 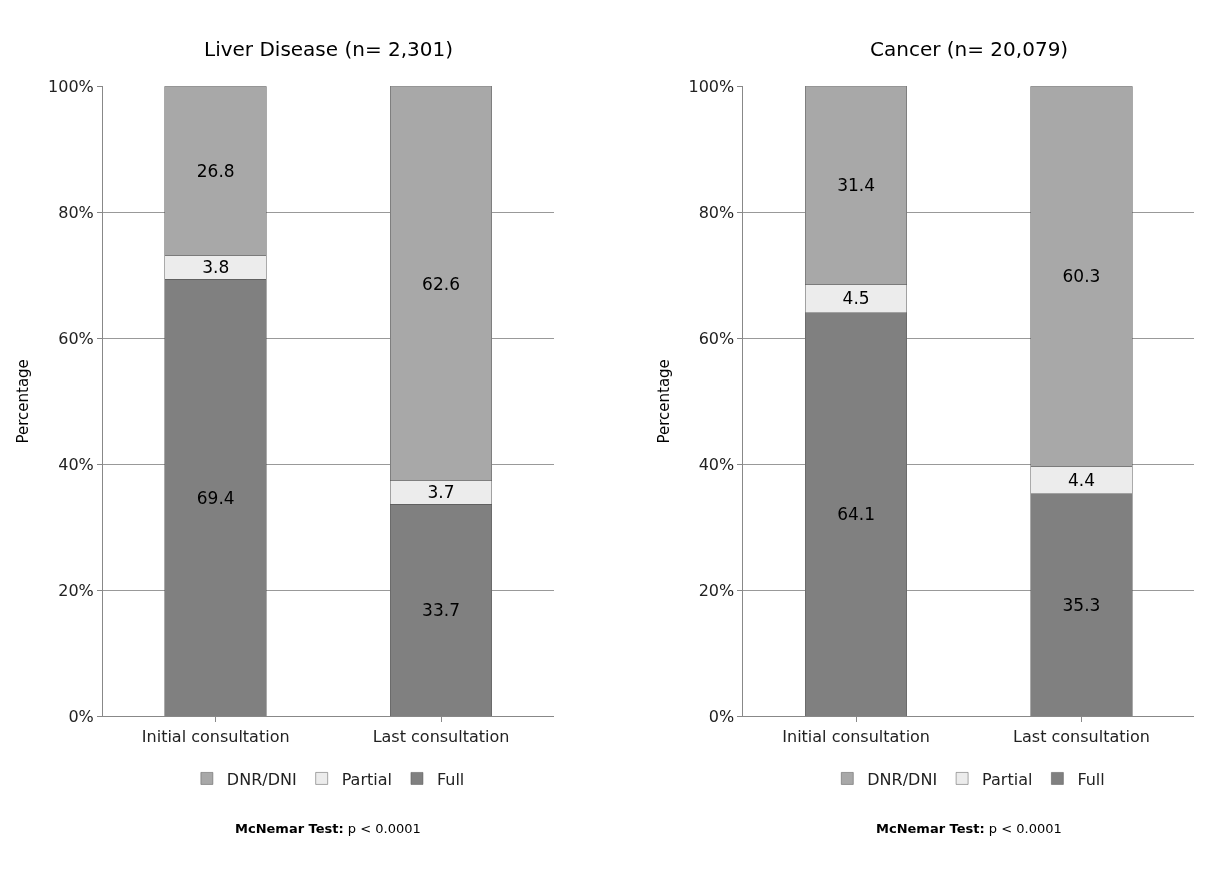 I want to click on data-label: 33.7, so click(x=441, y=610).